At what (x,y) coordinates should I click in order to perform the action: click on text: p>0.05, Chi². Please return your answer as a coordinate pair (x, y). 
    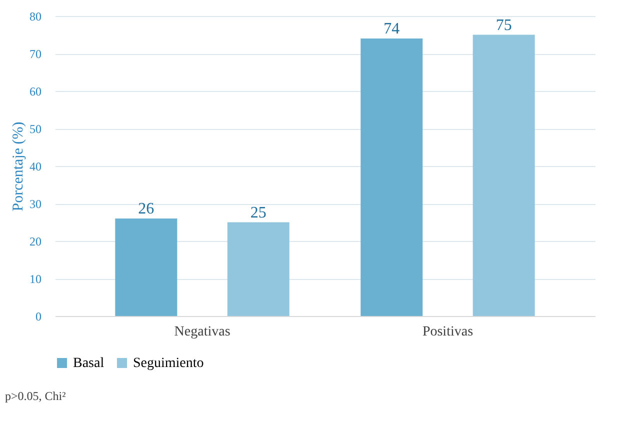
    Looking at the image, I should click on (35, 396).